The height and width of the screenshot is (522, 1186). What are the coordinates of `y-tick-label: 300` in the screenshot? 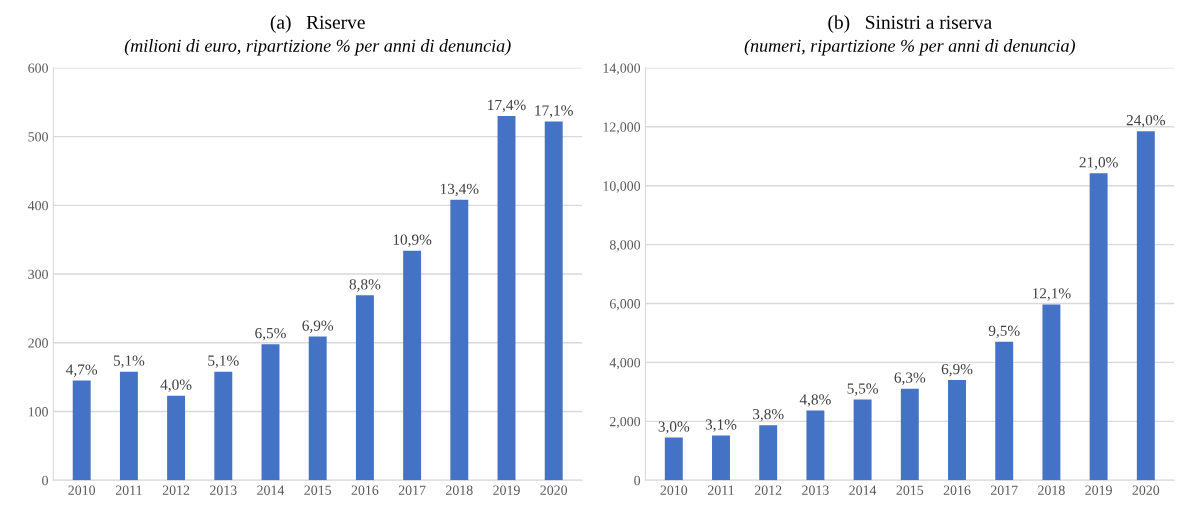 It's located at (38, 274).